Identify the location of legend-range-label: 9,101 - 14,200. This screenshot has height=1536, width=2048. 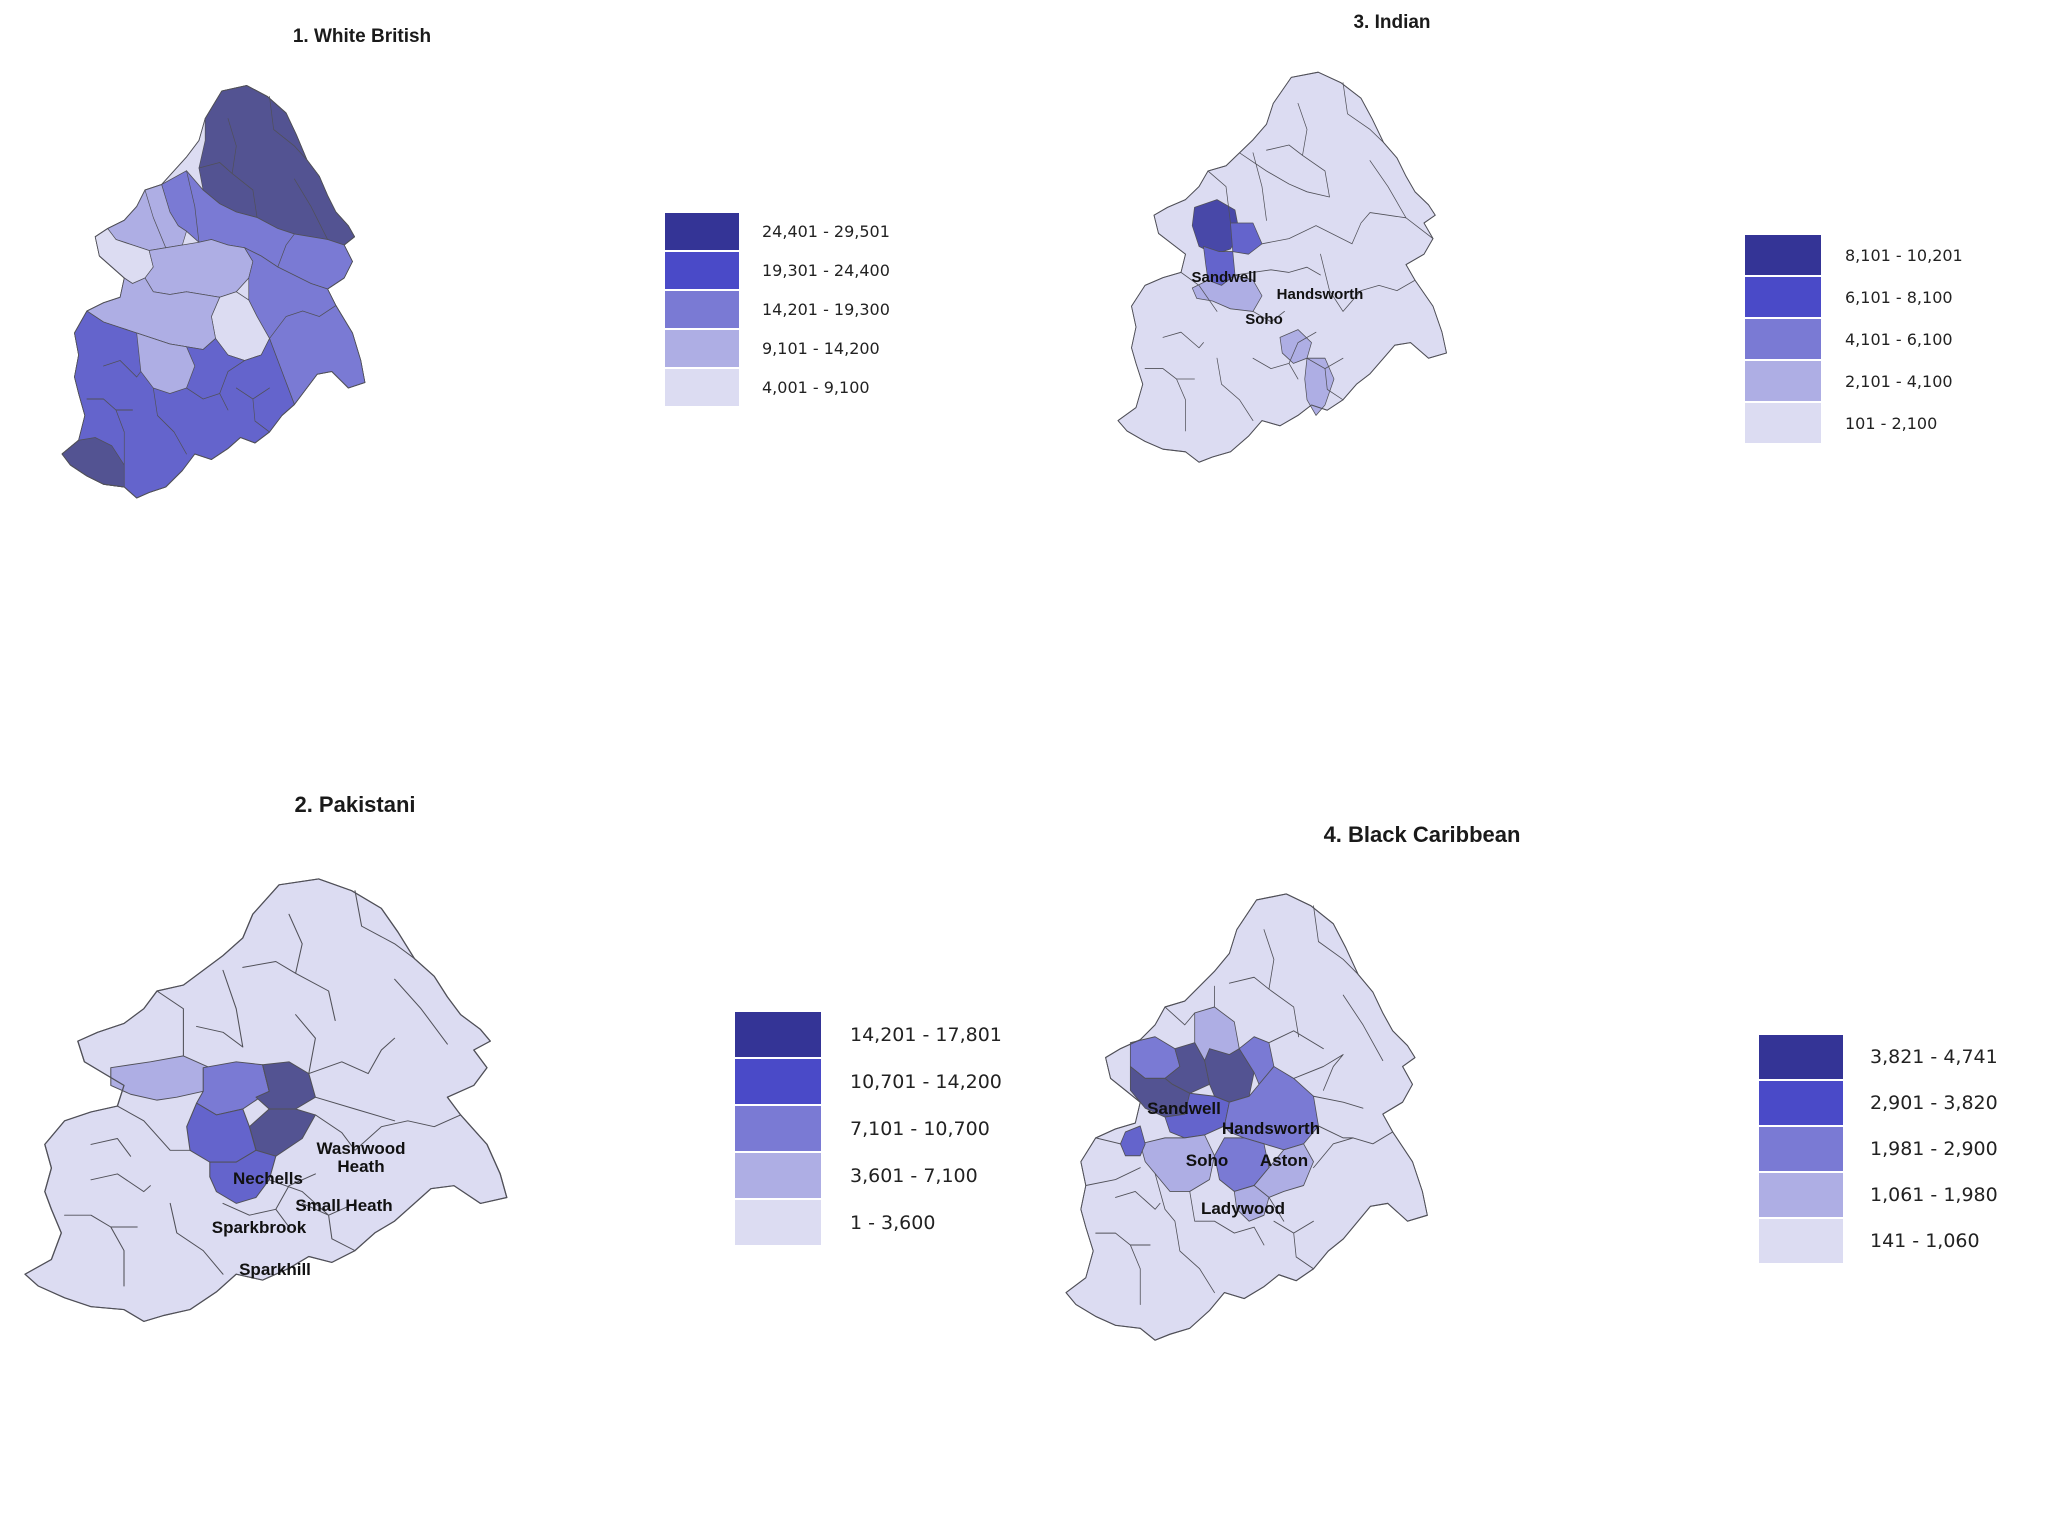
(821, 348).